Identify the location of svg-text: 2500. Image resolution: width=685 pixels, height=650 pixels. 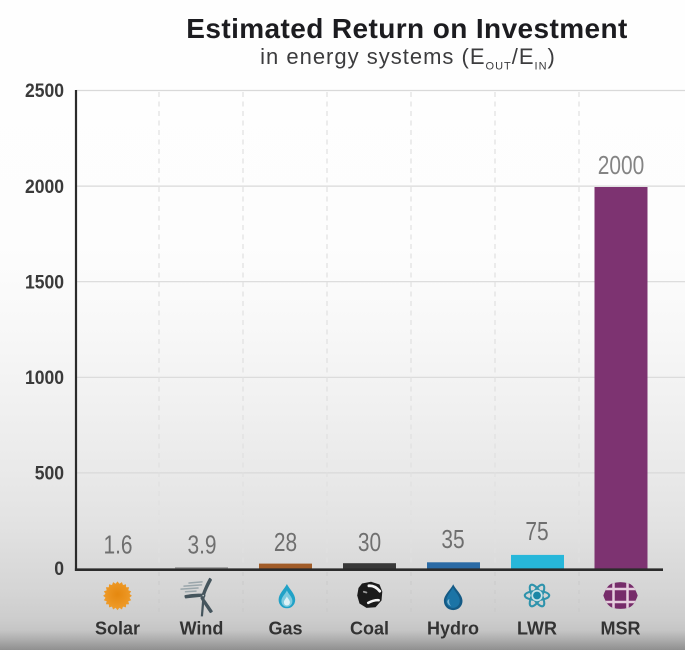
(44, 90).